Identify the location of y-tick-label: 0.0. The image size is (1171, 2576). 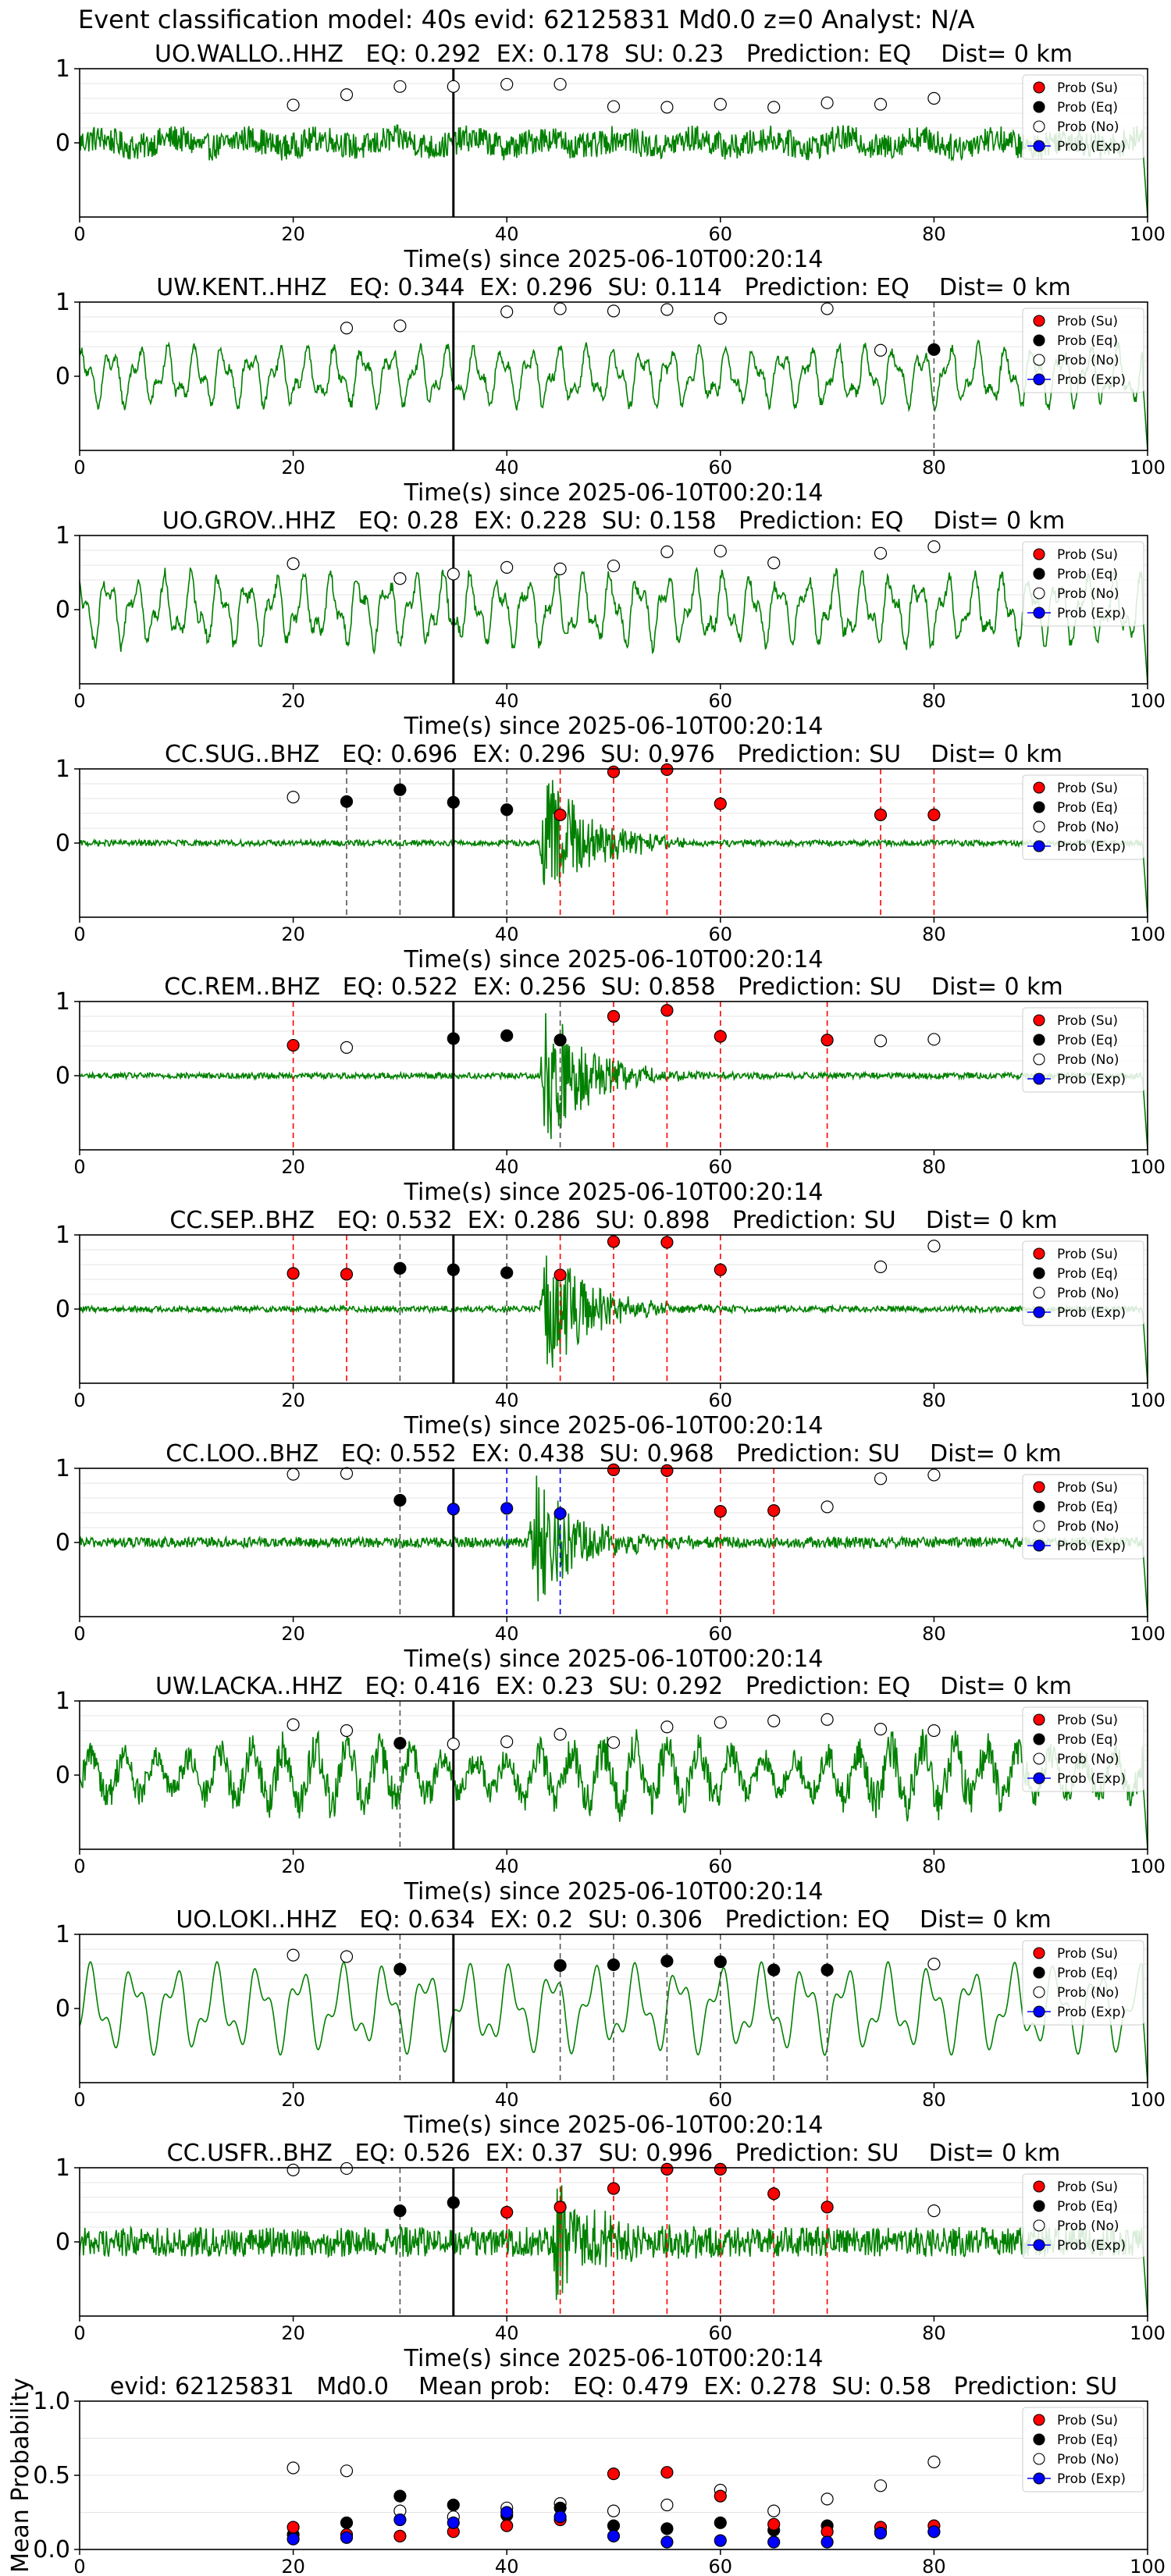
(51, 2550).